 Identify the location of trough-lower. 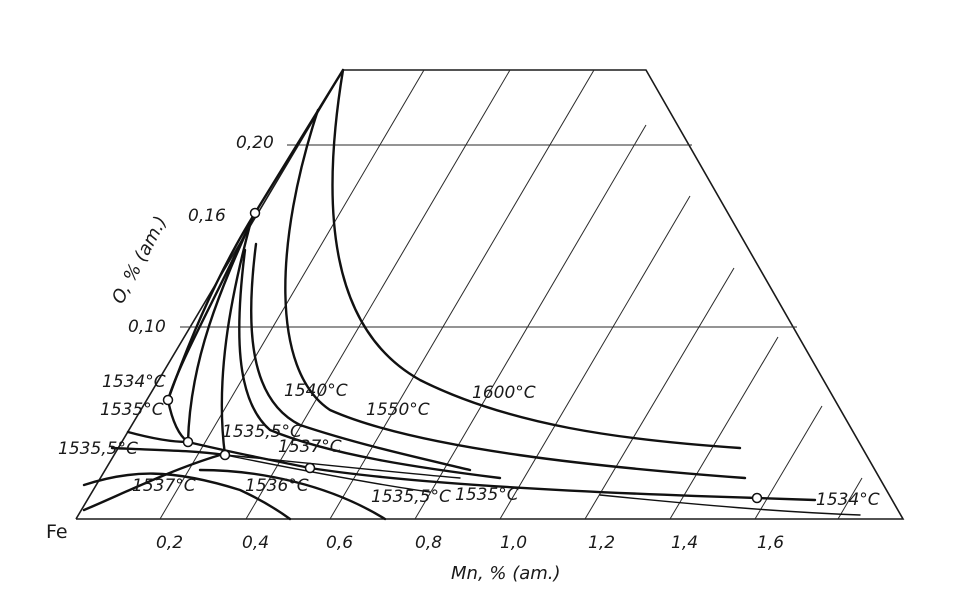
(327, 473).